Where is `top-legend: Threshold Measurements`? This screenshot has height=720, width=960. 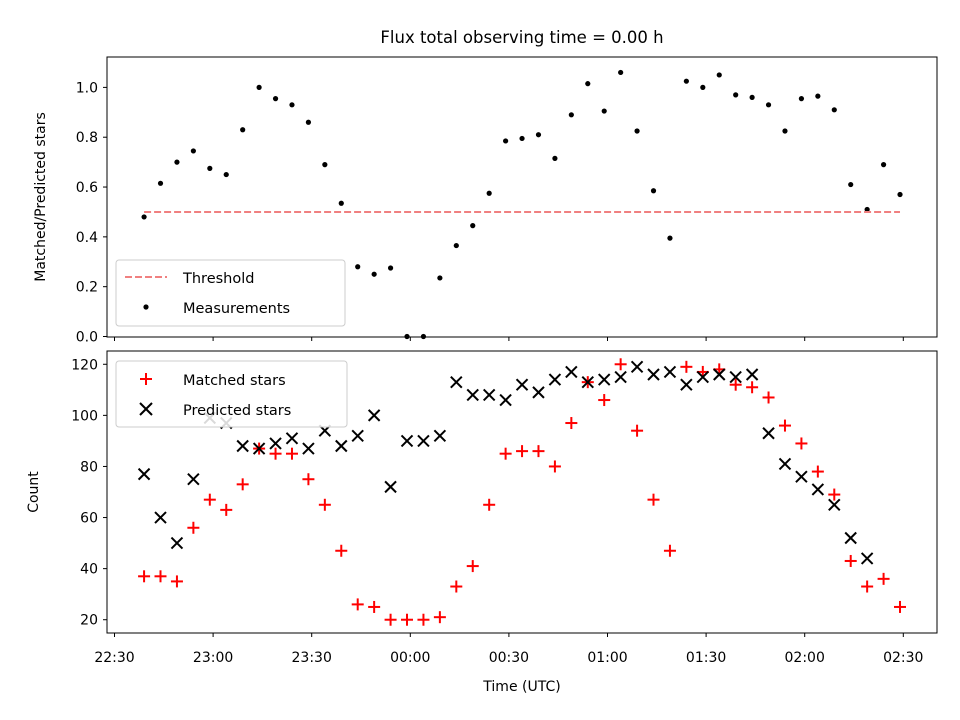 top-legend: Threshold Measurements is located at coordinates (230, 293).